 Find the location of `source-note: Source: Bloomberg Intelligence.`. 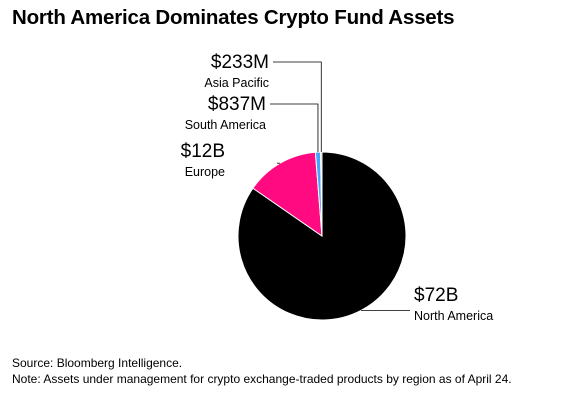

source-note: Source: Bloomberg Intelligence. is located at coordinates (97, 363).